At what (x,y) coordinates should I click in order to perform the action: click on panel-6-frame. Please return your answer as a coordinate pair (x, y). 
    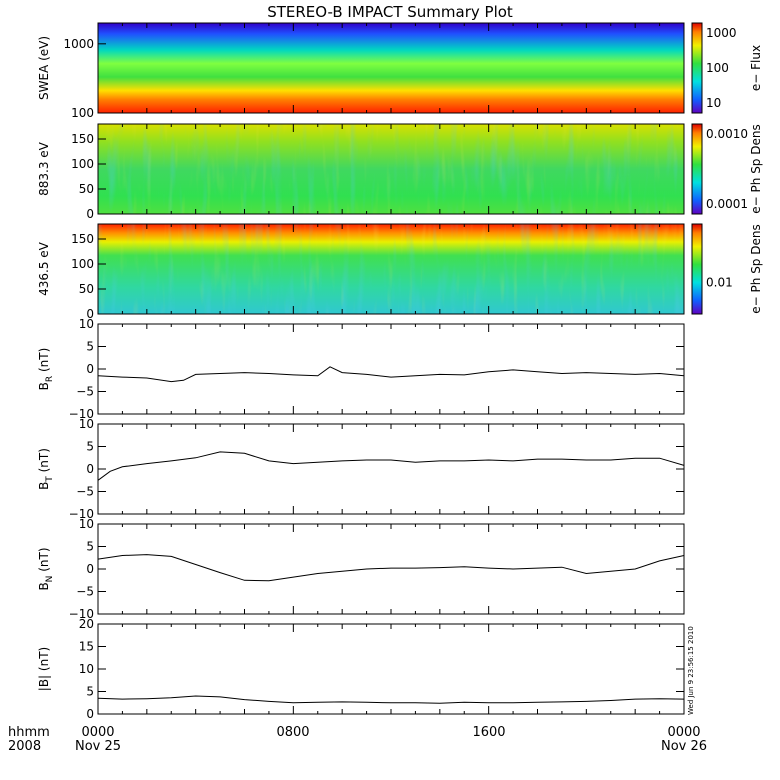
    Looking at the image, I should click on (391, 569).